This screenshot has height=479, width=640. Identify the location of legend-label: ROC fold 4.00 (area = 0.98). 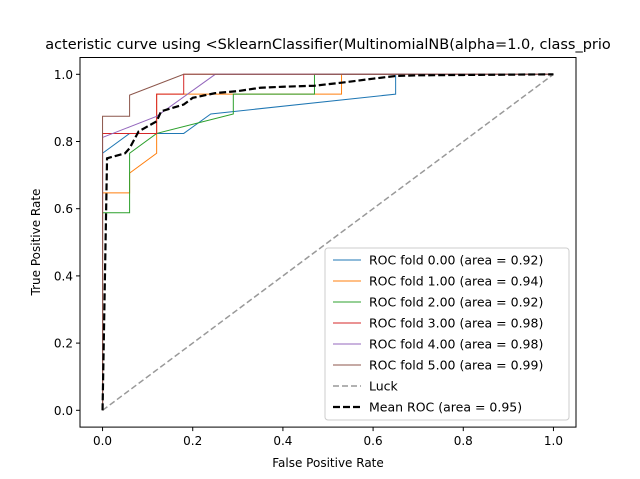
(456, 344).